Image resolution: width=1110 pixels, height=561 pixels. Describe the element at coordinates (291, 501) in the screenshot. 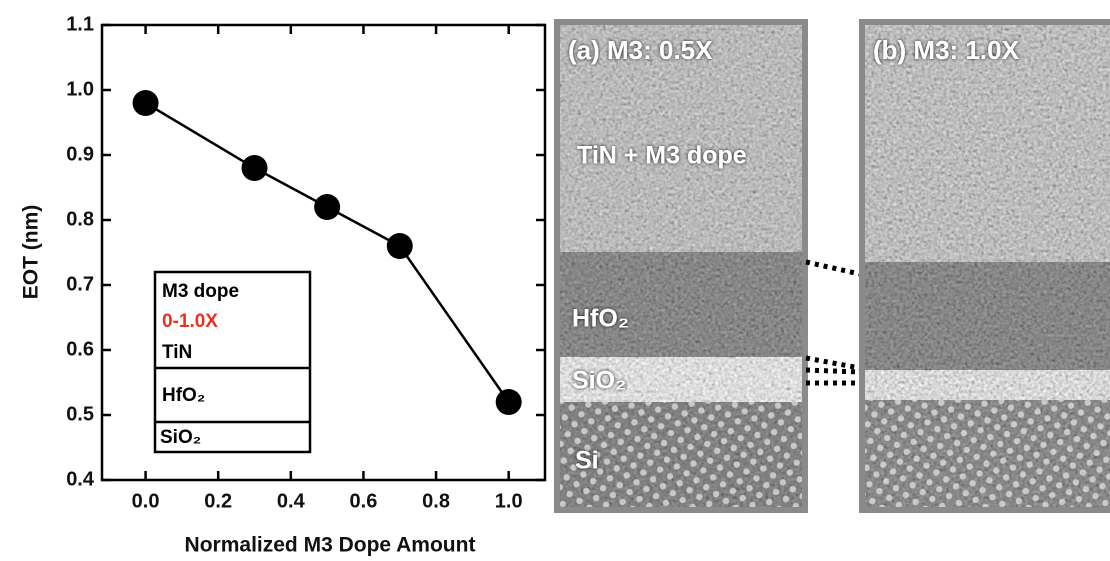

I see `x-tick-label: 0.4` at that location.